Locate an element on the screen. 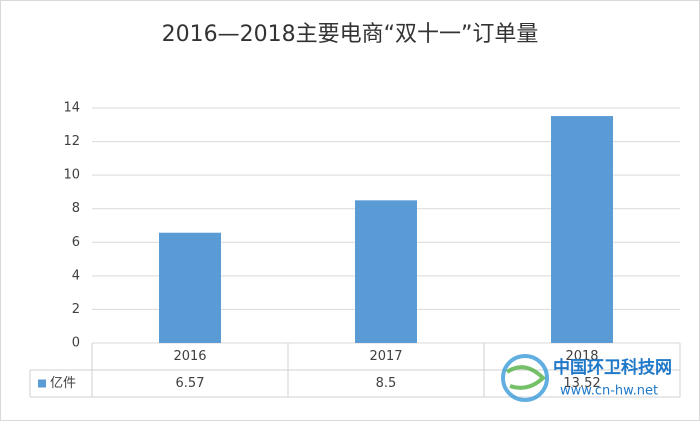 The height and width of the screenshot is (421, 700). table-value: 13.52 is located at coordinates (581, 383).